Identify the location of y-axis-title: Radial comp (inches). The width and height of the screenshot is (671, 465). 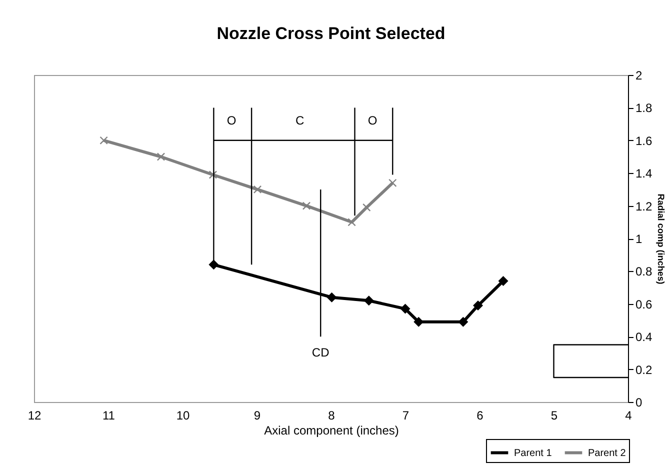
(661, 239).